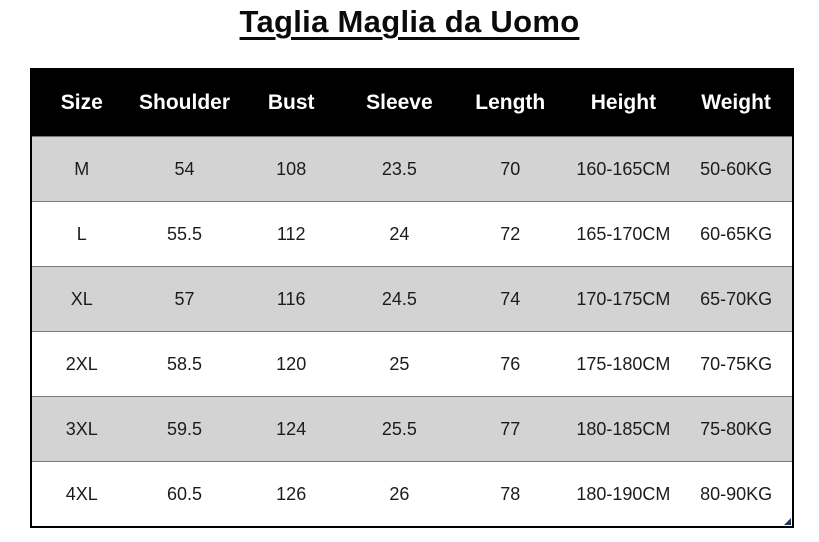  What do you see at coordinates (291, 428) in the screenshot?
I see `cell-bust: 124` at bounding box center [291, 428].